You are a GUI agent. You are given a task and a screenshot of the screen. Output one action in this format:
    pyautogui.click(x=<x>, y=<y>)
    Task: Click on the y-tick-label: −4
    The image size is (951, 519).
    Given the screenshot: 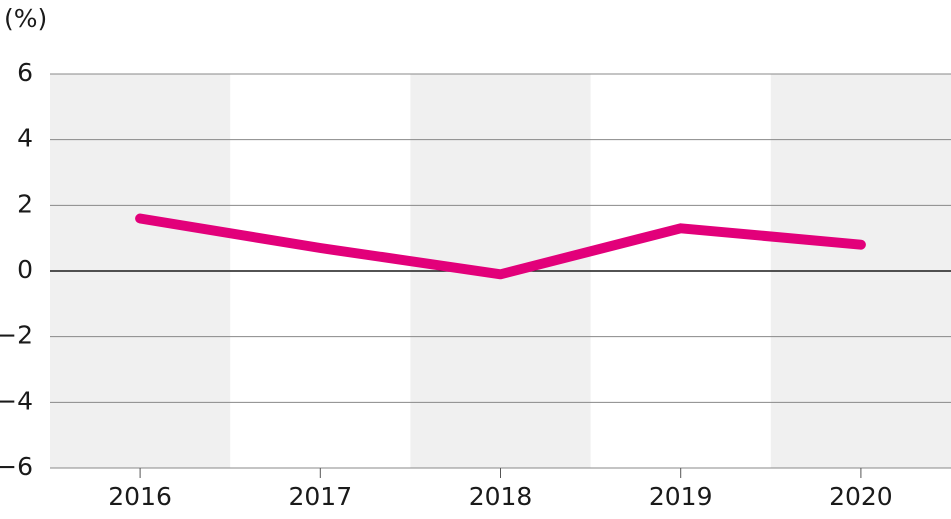 What is the action you would take?
    pyautogui.click(x=16, y=400)
    